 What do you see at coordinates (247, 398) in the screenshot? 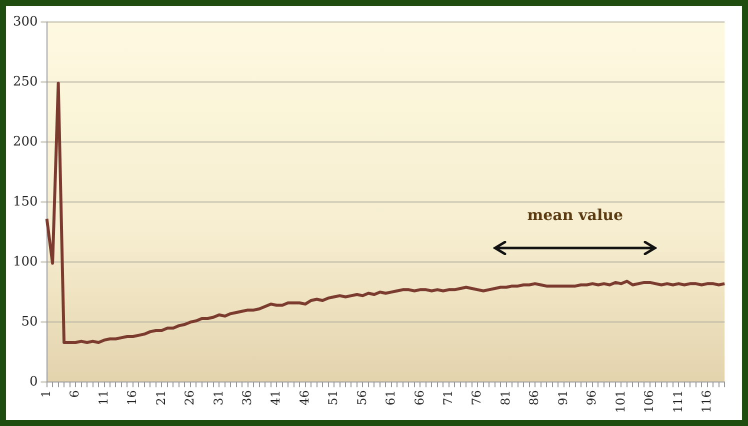
I see `x-tick-label: 36` at bounding box center [247, 398].